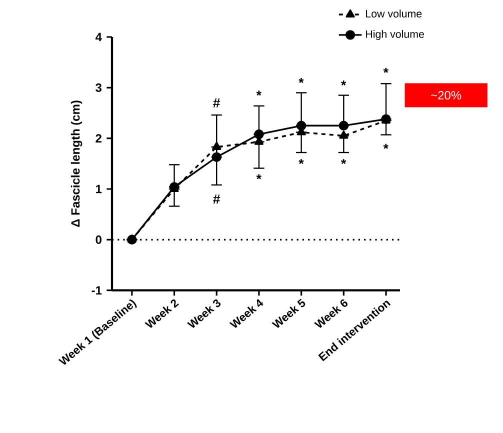  Describe the element at coordinates (99, 239) in the screenshot. I see `y-tick-label: 0` at that location.